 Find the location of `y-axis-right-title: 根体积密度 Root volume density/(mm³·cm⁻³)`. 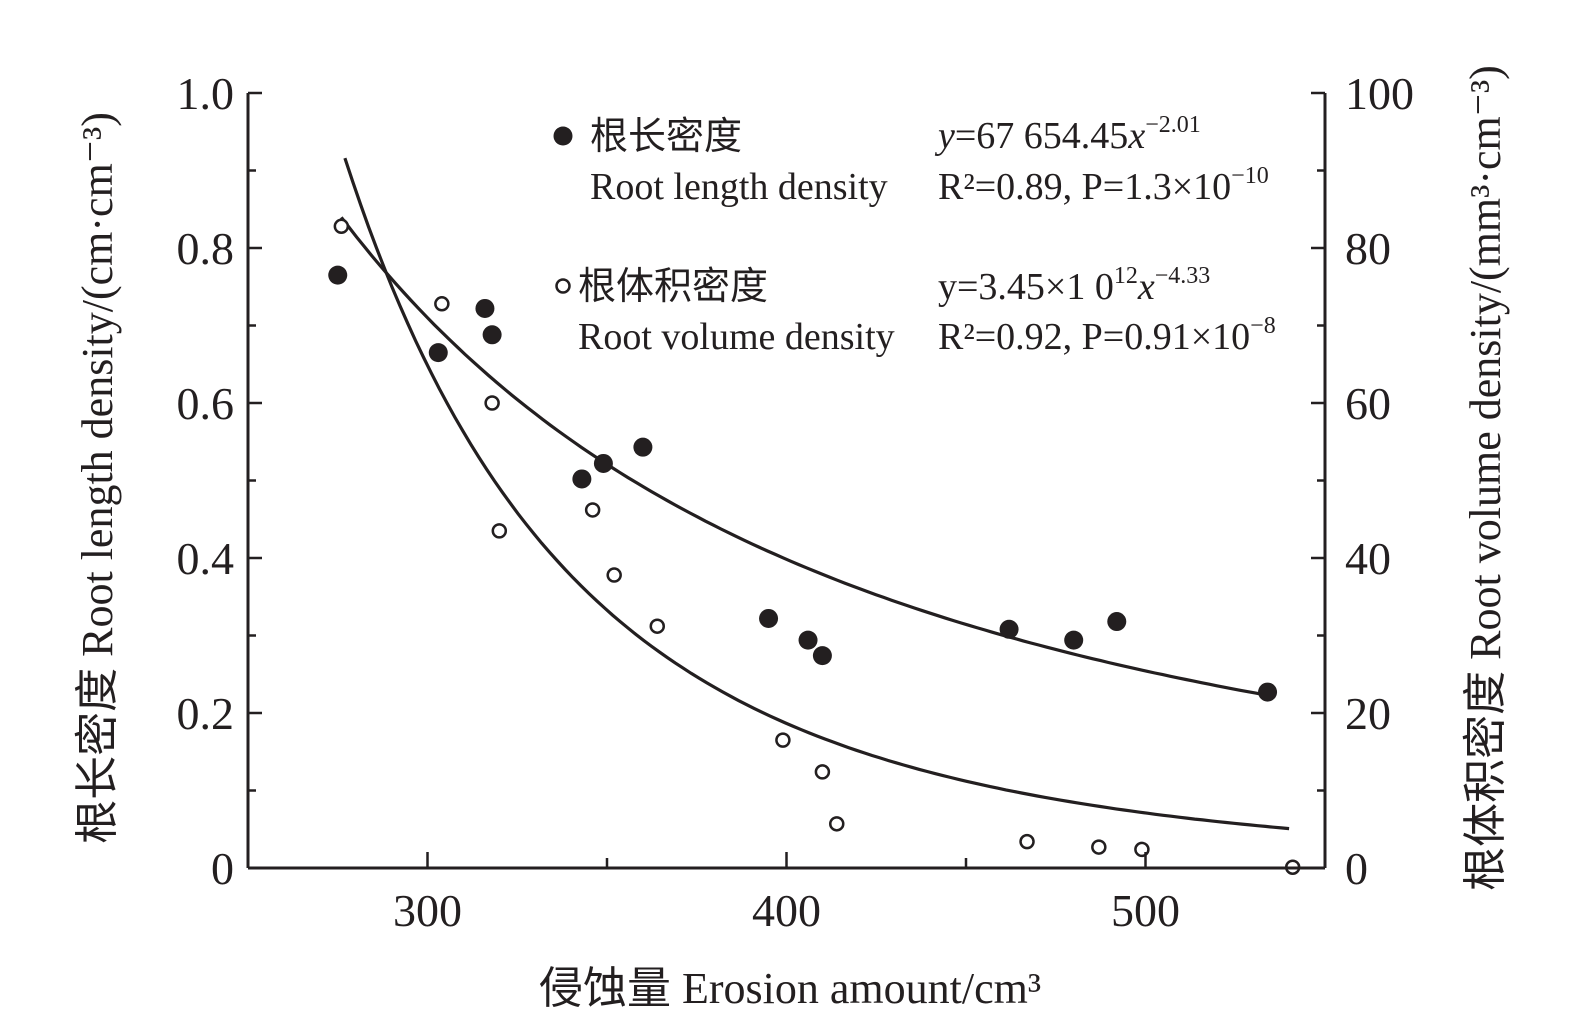

y-axis-right-title: 根体积密度 Root volume density/(mm³·cm⁻³) is located at coordinates (1485, 478).